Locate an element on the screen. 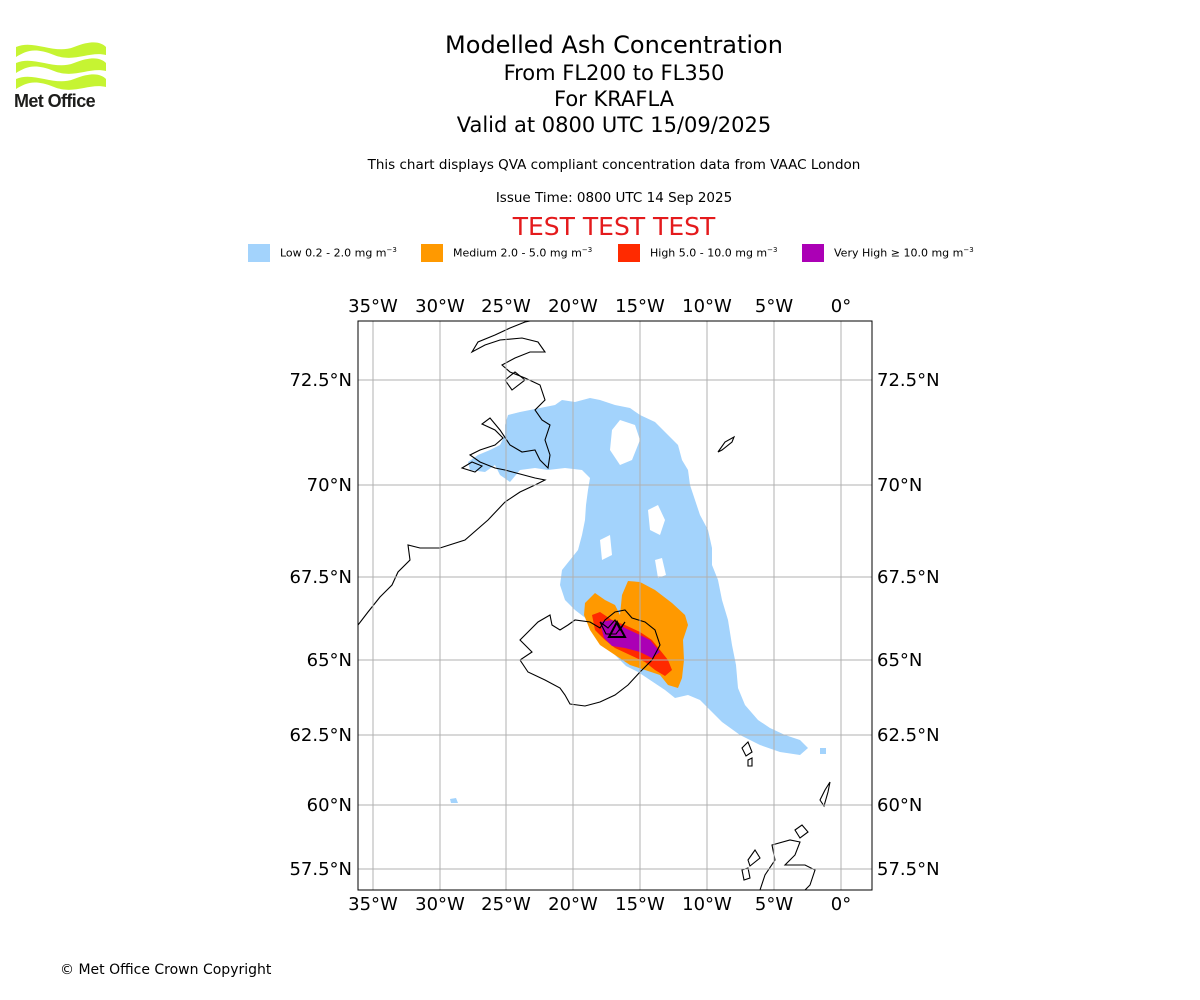 Image resolution: width=1200 pixels, height=1000 pixels. lat-label-right: 60°N is located at coordinates (899, 805).